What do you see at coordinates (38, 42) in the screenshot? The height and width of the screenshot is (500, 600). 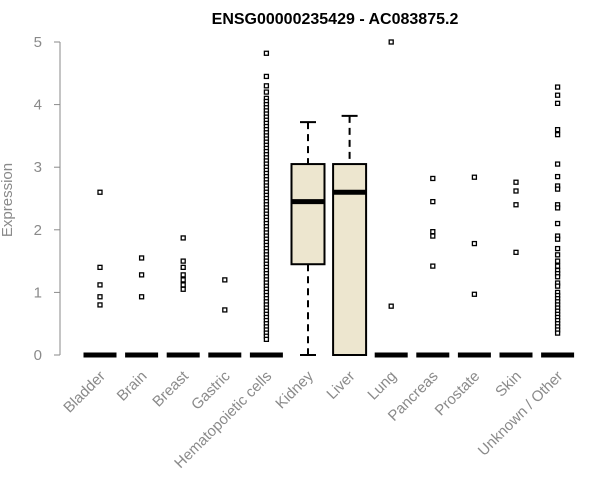 I see `y-tick-label: 5` at bounding box center [38, 42].